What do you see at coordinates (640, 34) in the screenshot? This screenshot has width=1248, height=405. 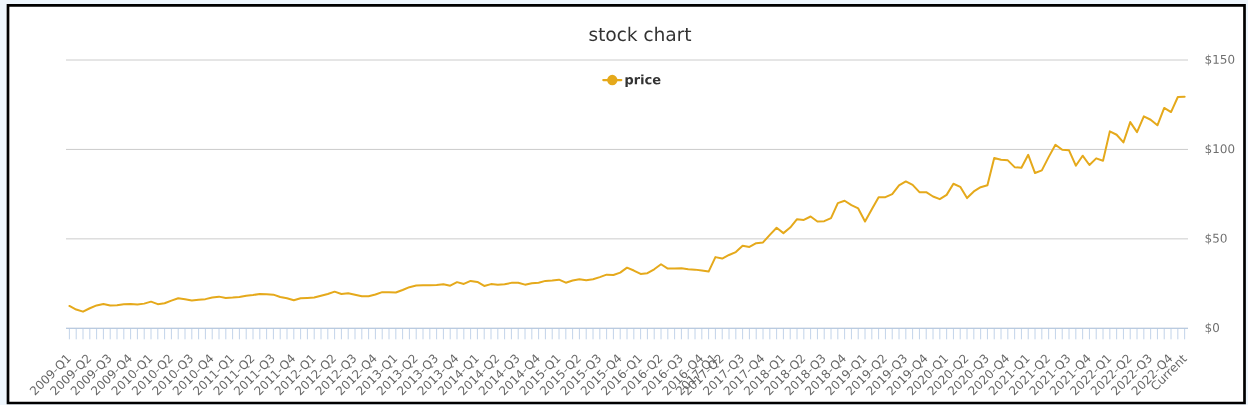 I see `chart-title: stock chart` at bounding box center [640, 34].